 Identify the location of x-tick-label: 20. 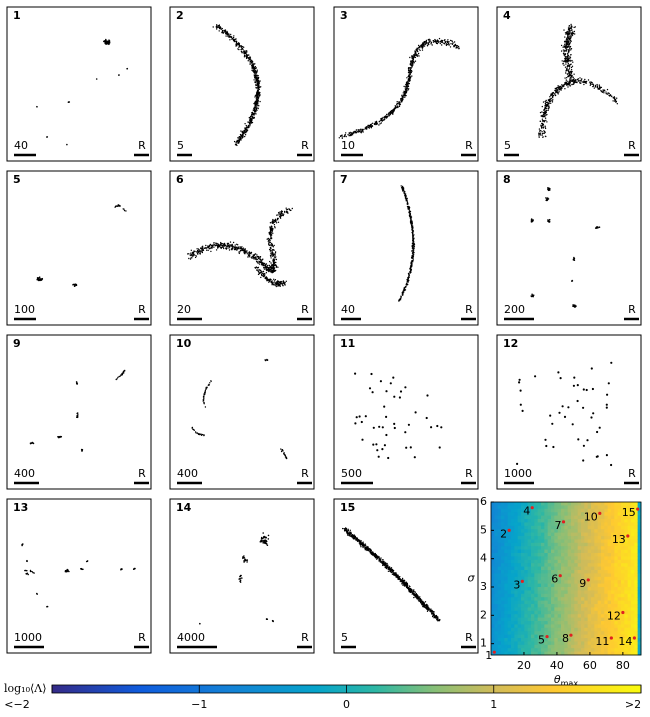
(524, 665).